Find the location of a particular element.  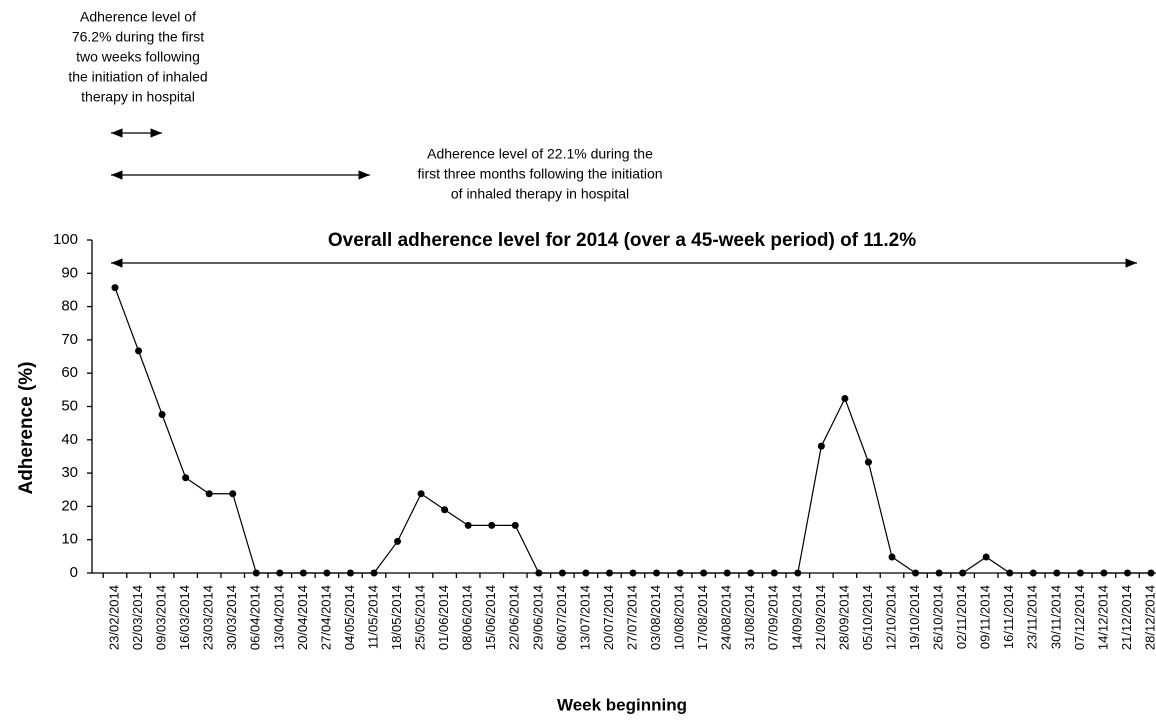

y-tick-label: 80 is located at coordinates (69, 306).